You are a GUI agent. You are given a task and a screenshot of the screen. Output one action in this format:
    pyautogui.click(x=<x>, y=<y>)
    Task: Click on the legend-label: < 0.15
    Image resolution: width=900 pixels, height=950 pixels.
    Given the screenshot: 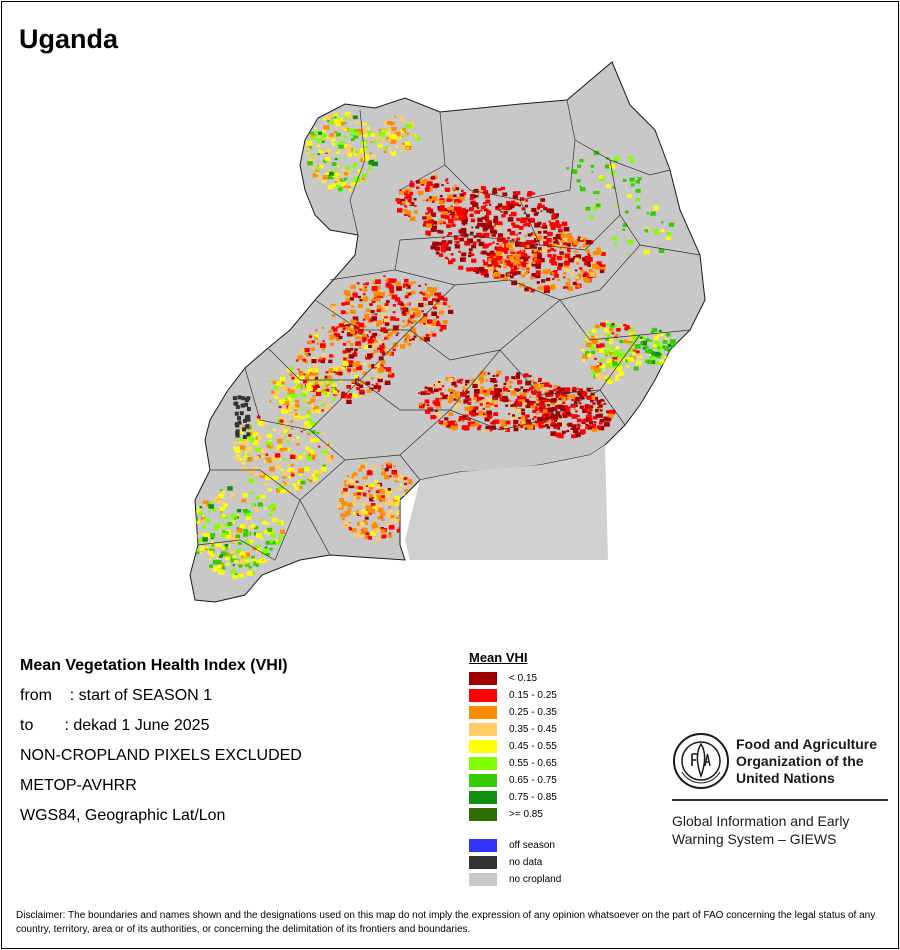 What is the action you would take?
    pyautogui.click(x=523, y=678)
    